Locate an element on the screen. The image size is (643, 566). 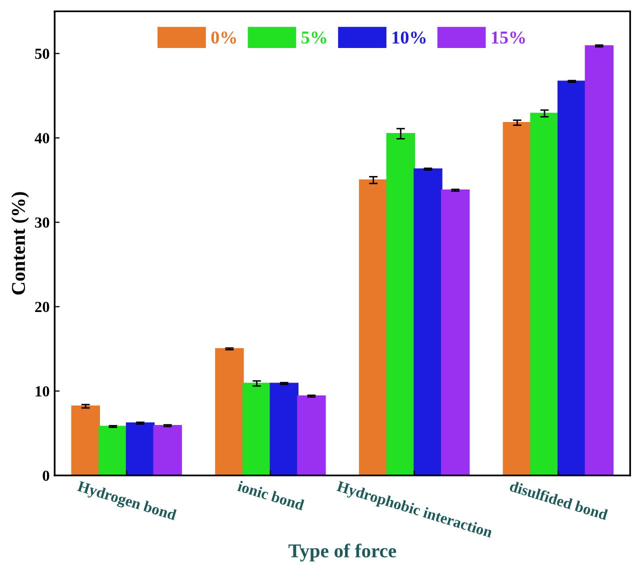
y-tick-label: 10 is located at coordinates (43, 391).